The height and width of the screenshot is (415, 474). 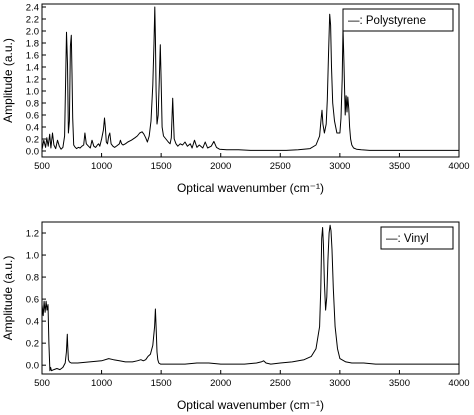 I want to click on y-tick-label: 1.6, so click(x=32, y=56).